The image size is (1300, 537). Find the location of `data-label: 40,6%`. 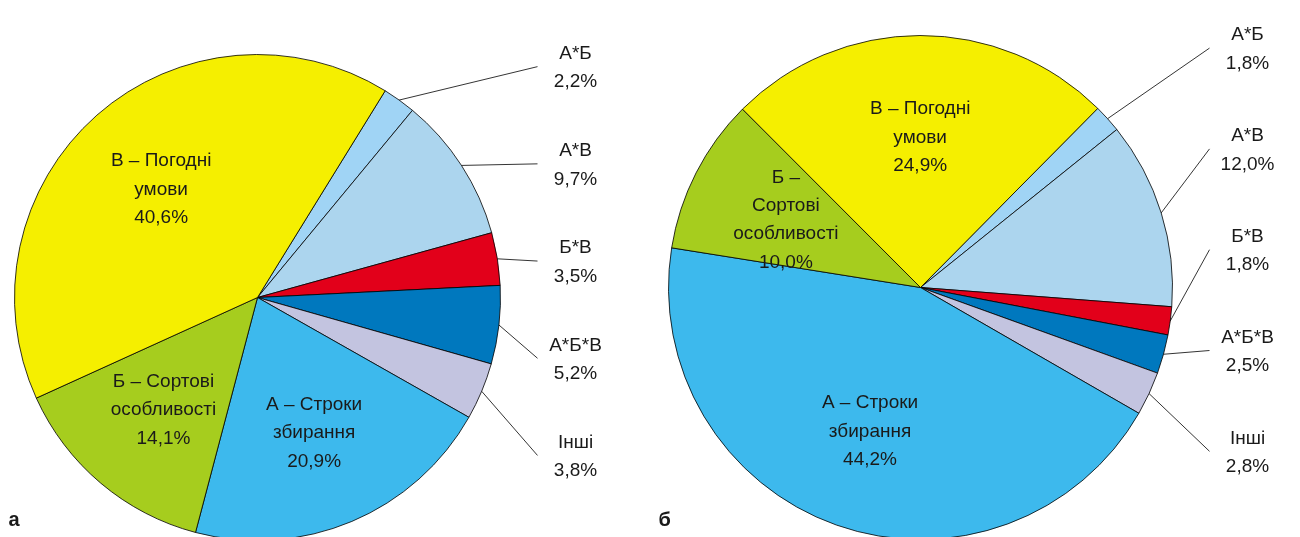

data-label: 40,6% is located at coordinates (161, 216).